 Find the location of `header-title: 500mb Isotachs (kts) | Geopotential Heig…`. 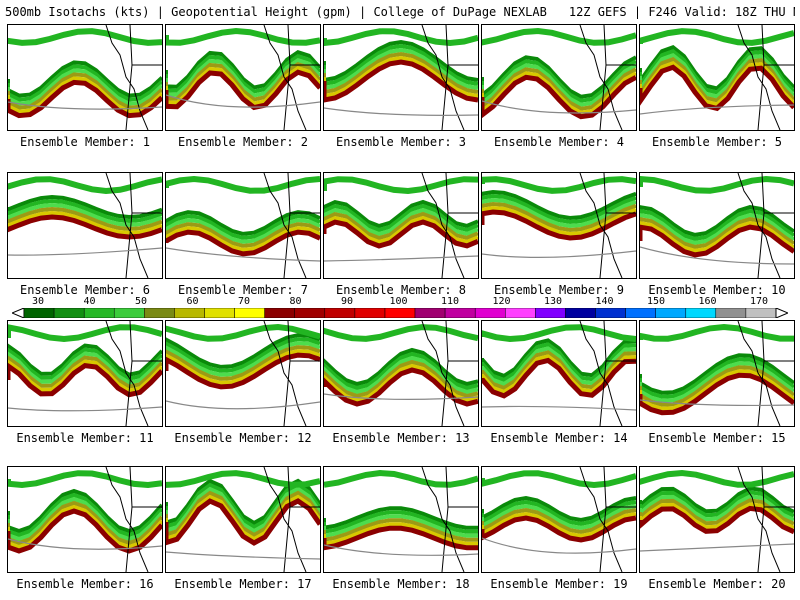

header-title: 500mb Isotachs (kts) | Geopotential Heig… is located at coordinates (276, 12).